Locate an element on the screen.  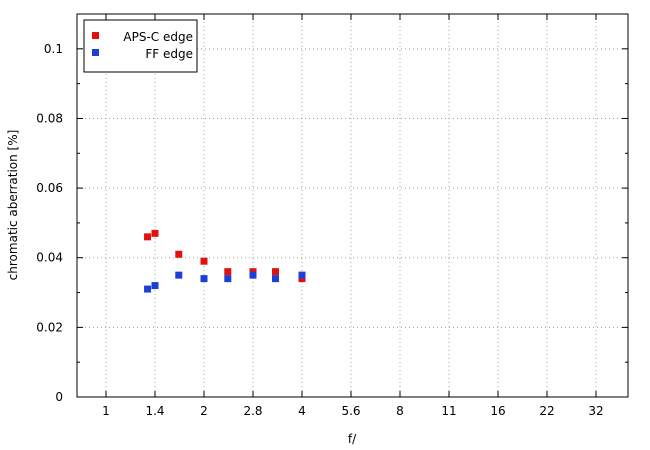
x-tick-label: 1 is located at coordinates (106, 411).